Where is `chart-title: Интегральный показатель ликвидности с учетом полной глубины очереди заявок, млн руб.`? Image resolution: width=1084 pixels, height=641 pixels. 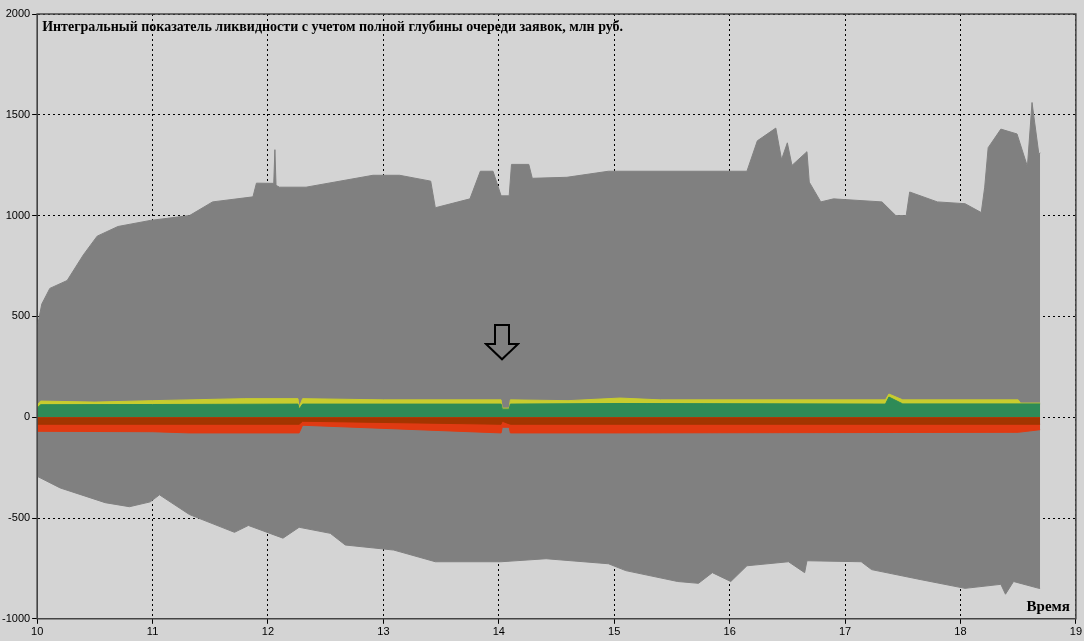 chart-title: Интегральный показатель ликвидности с учетом полной глубины очереди заявок, млн руб. is located at coordinates (333, 26).